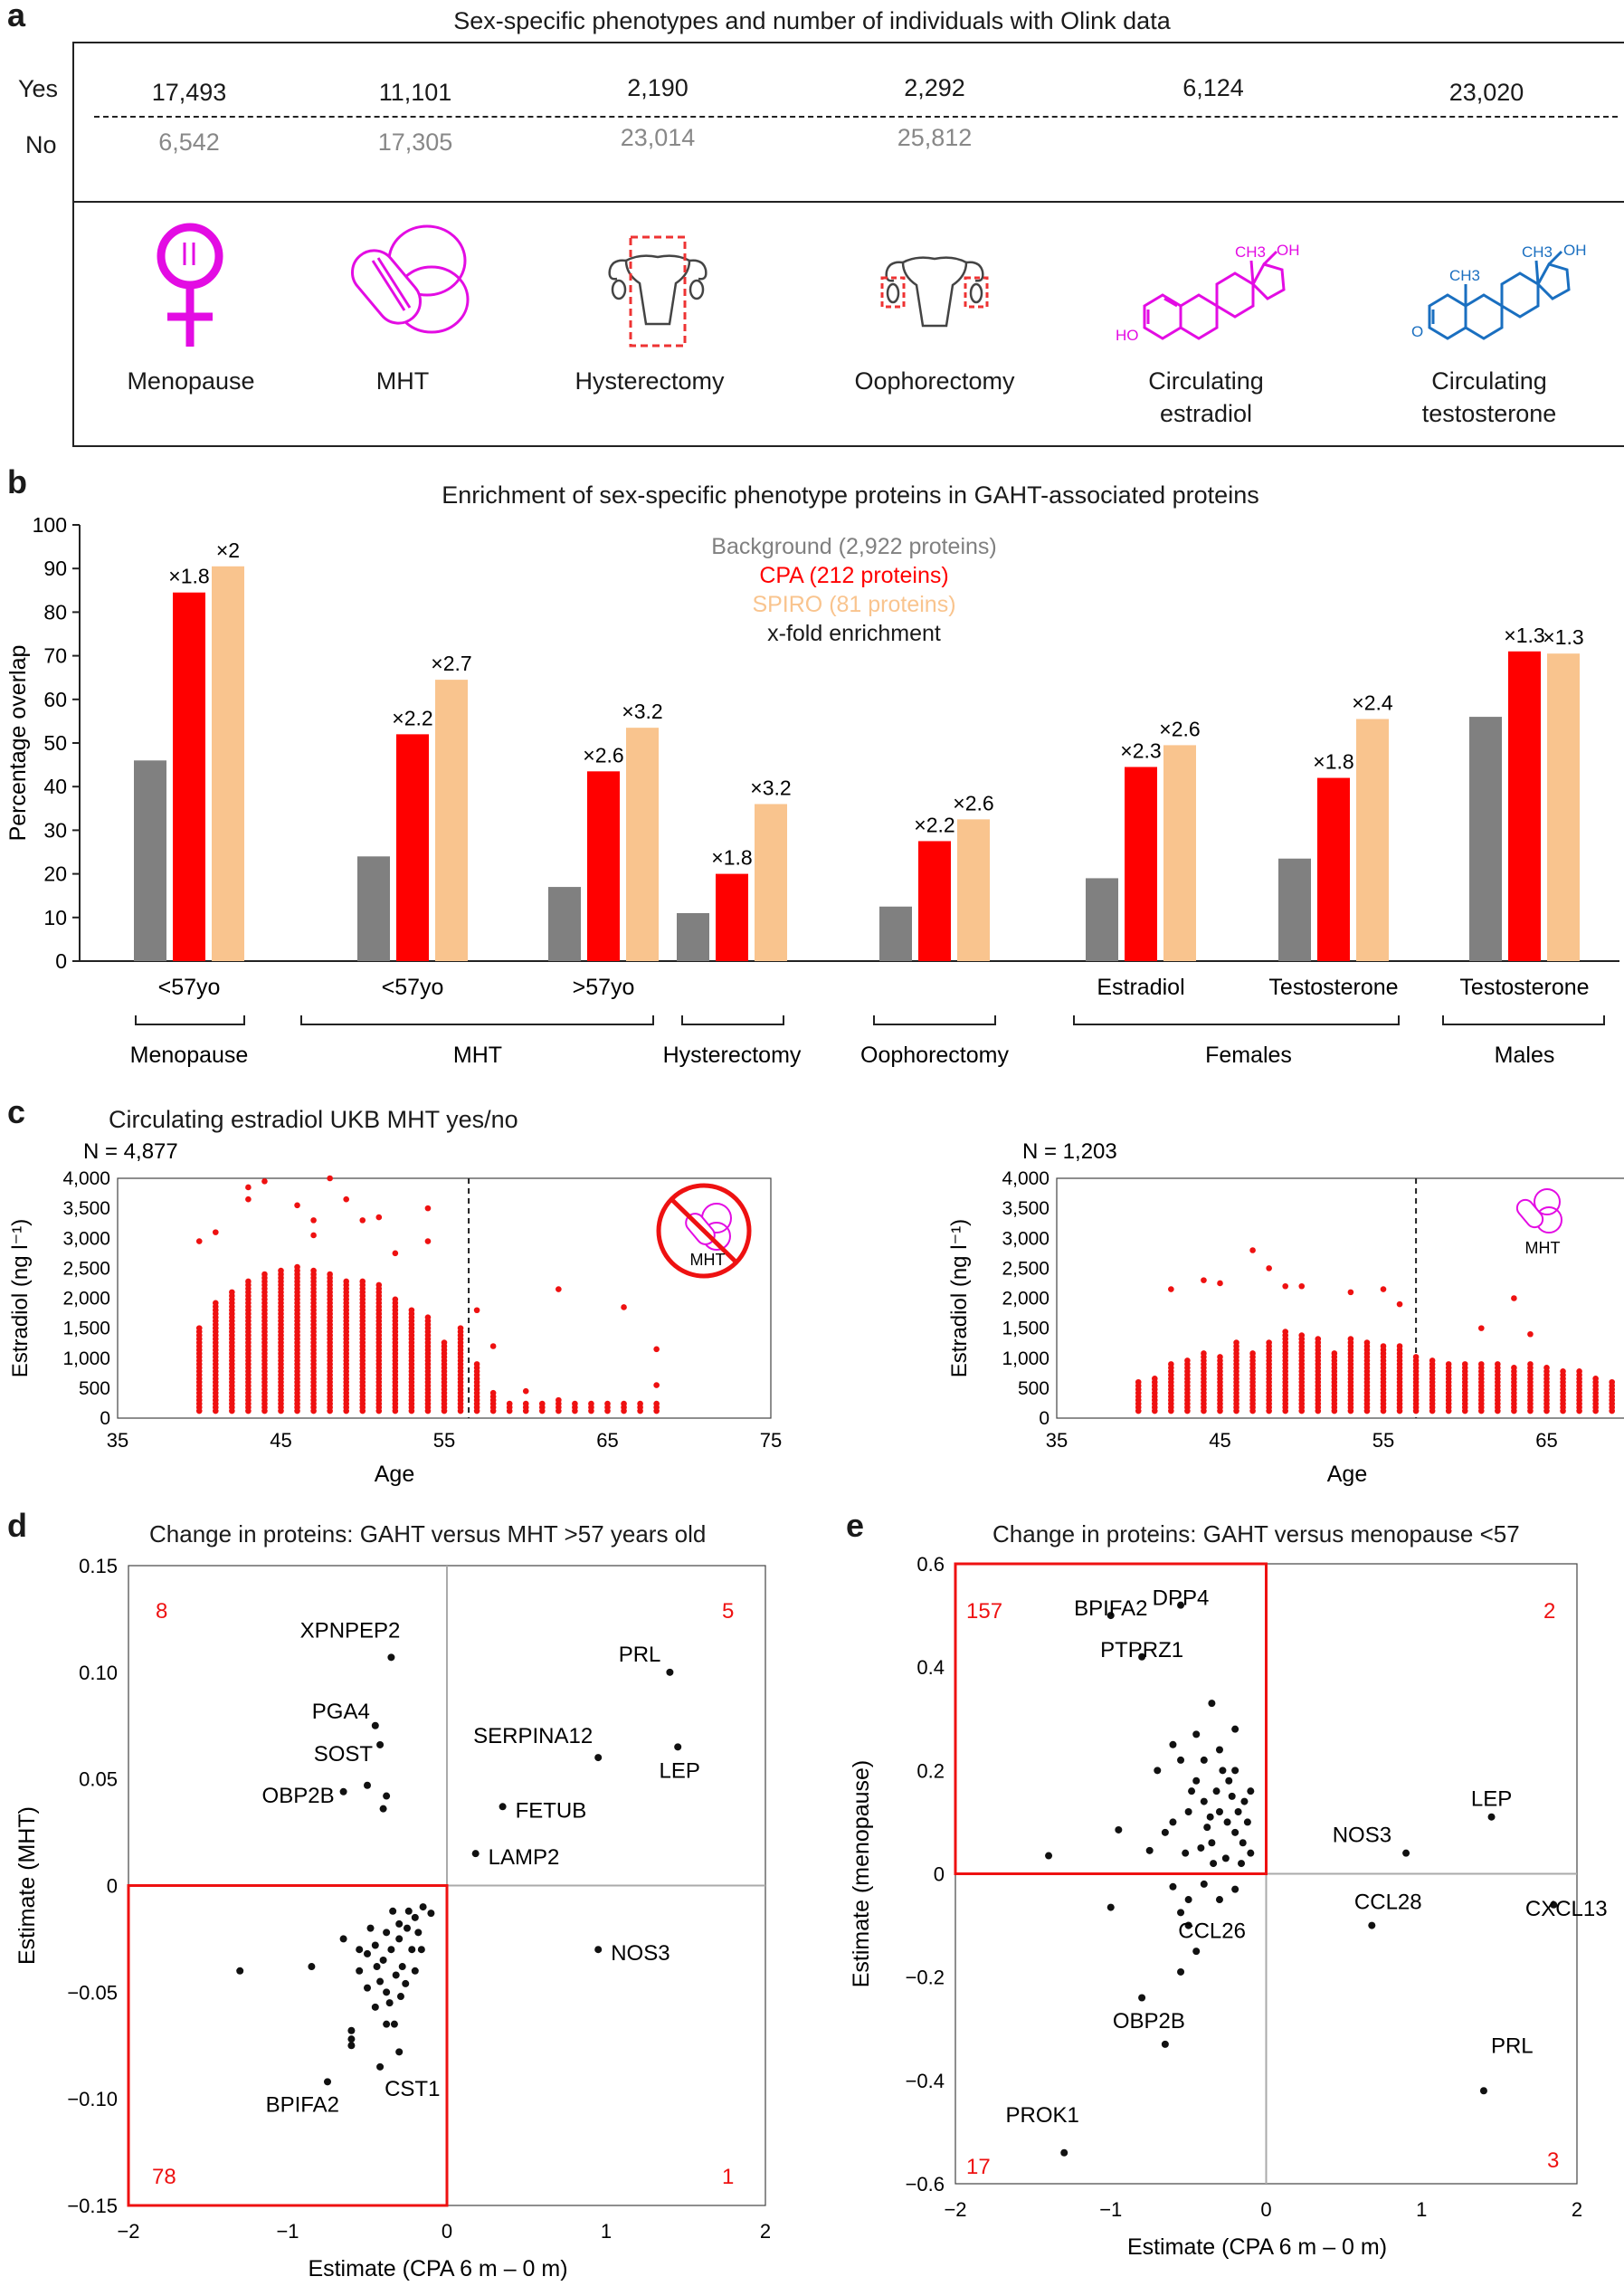  What do you see at coordinates (658, 88) in the screenshot?
I see `hysterectomy-yes-count: 2,190` at bounding box center [658, 88].